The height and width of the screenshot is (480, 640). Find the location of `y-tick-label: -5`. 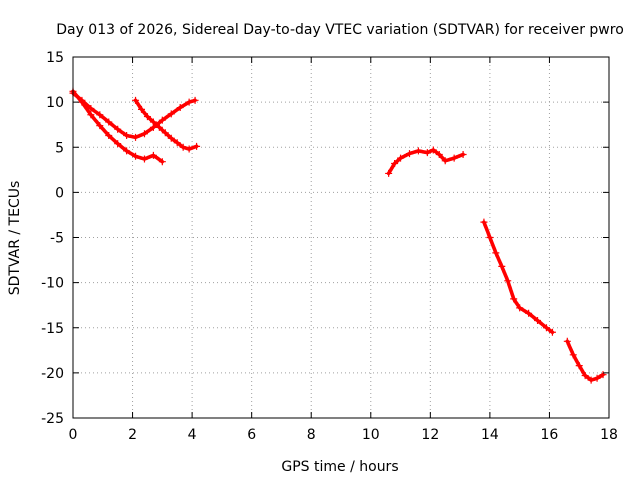

y-tick-label: -5 is located at coordinates (57, 239).